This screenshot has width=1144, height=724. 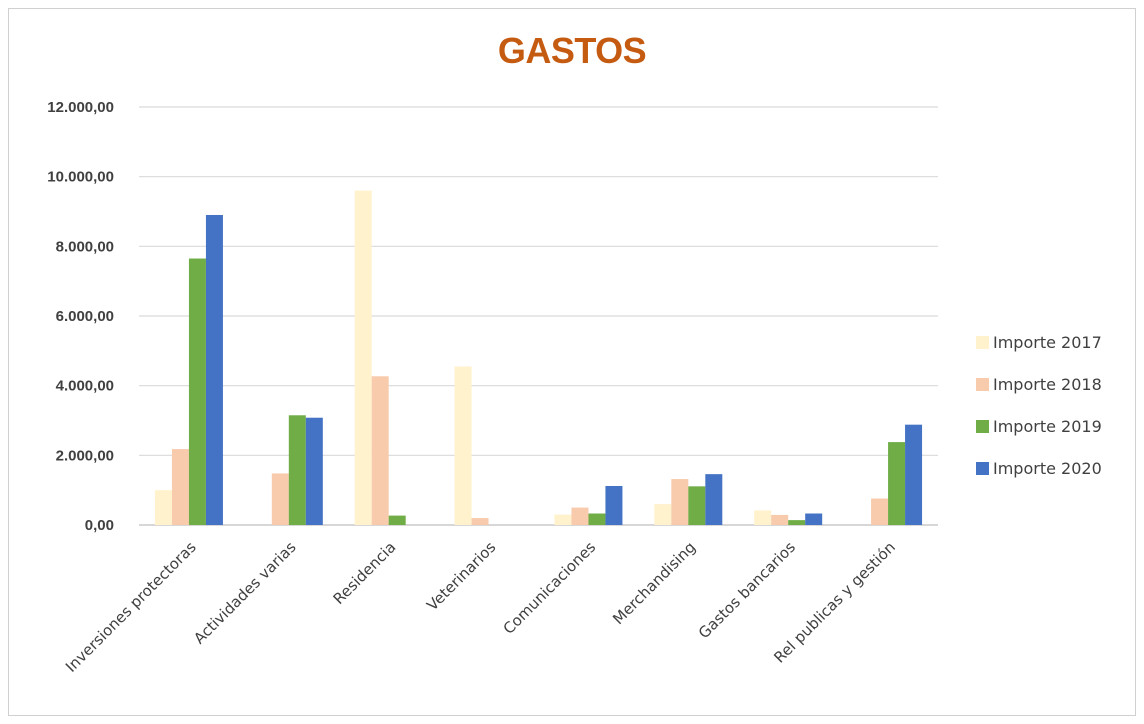 I want to click on legend-item: Importe 2020, so click(x=1039, y=468).